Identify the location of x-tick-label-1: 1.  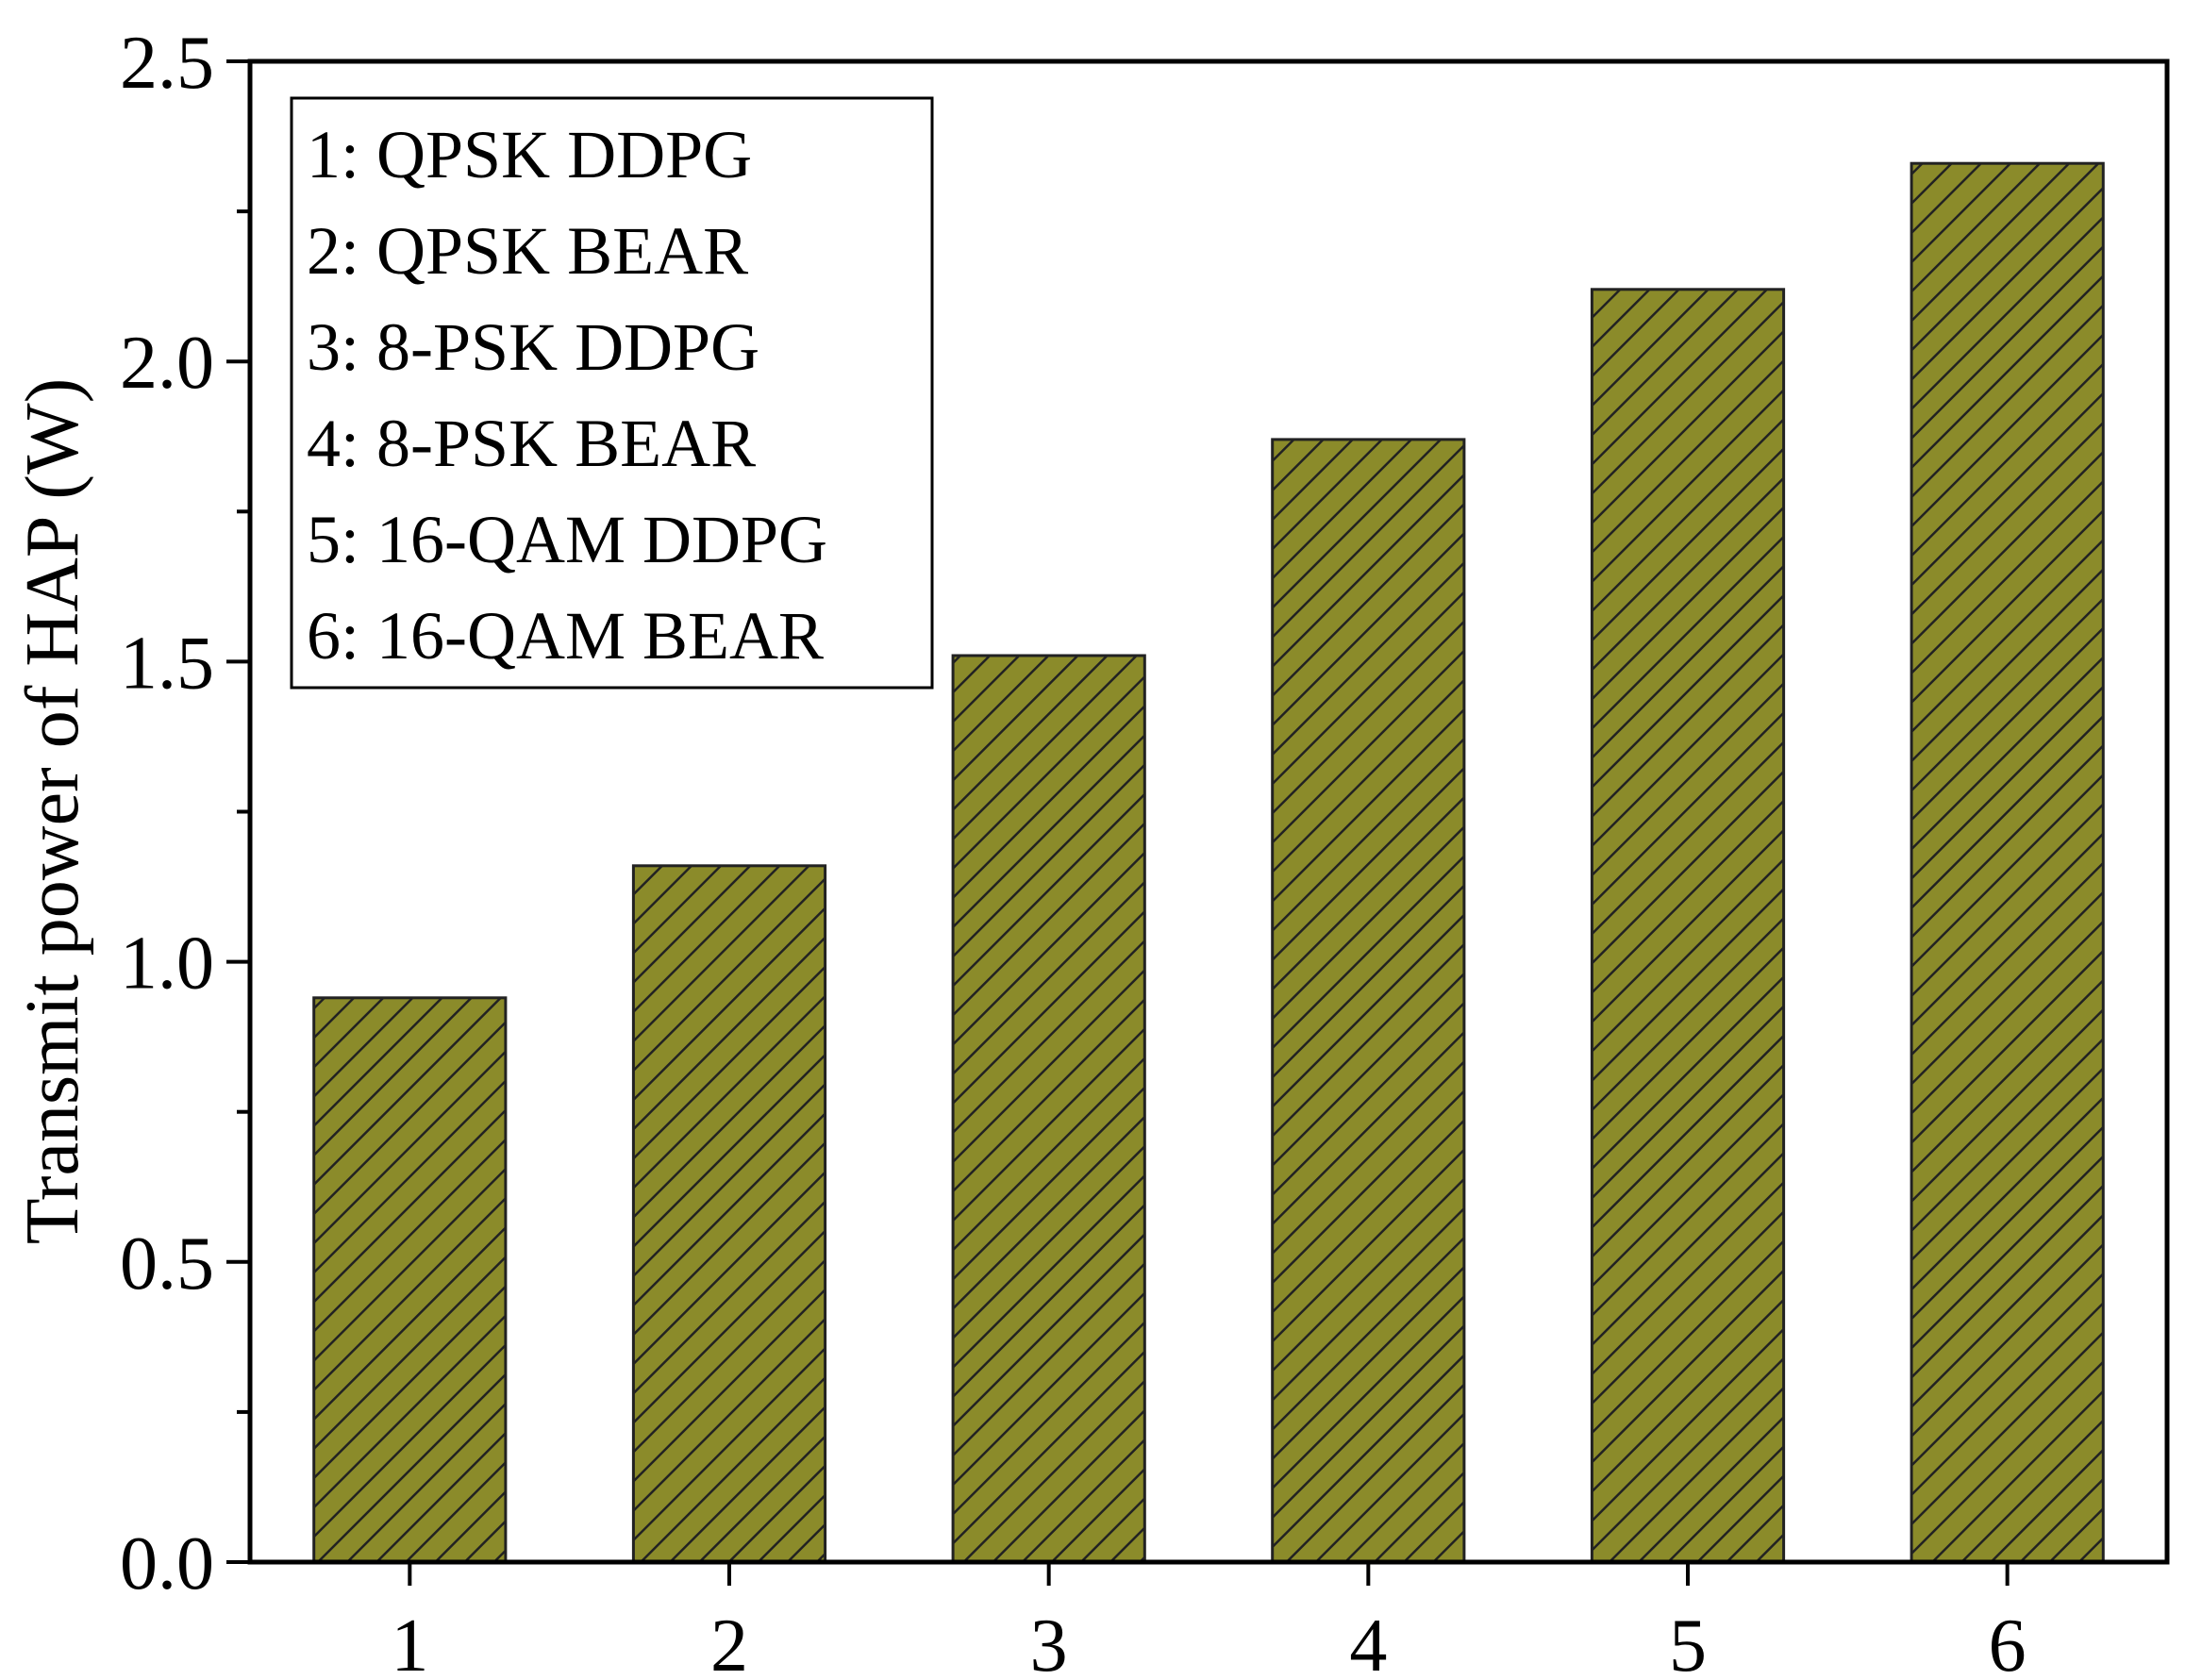
(410, 1642).